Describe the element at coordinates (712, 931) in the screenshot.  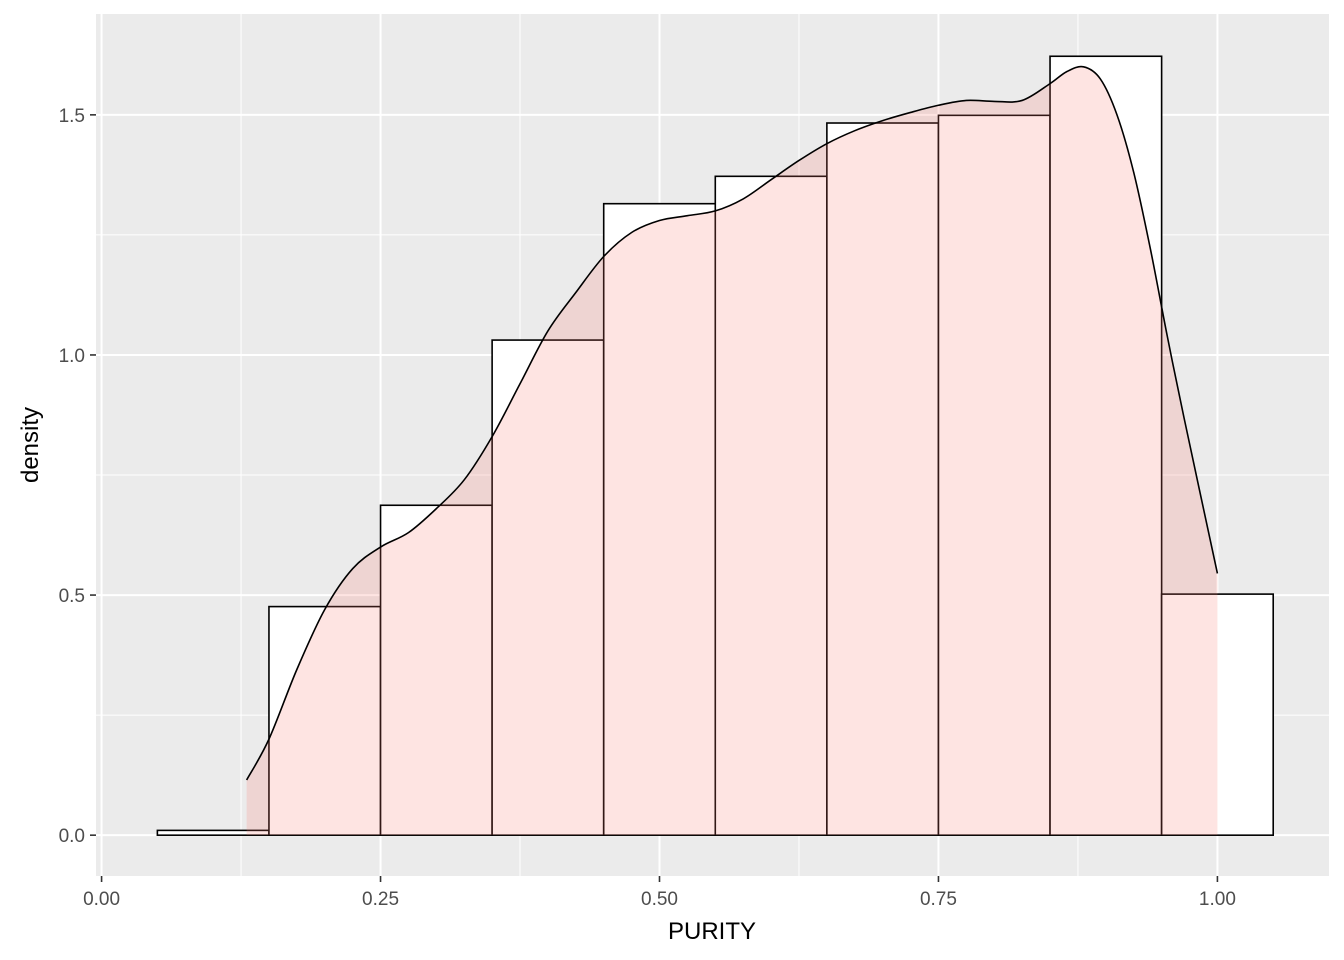
I see `x-axis-title: PURITY` at that location.